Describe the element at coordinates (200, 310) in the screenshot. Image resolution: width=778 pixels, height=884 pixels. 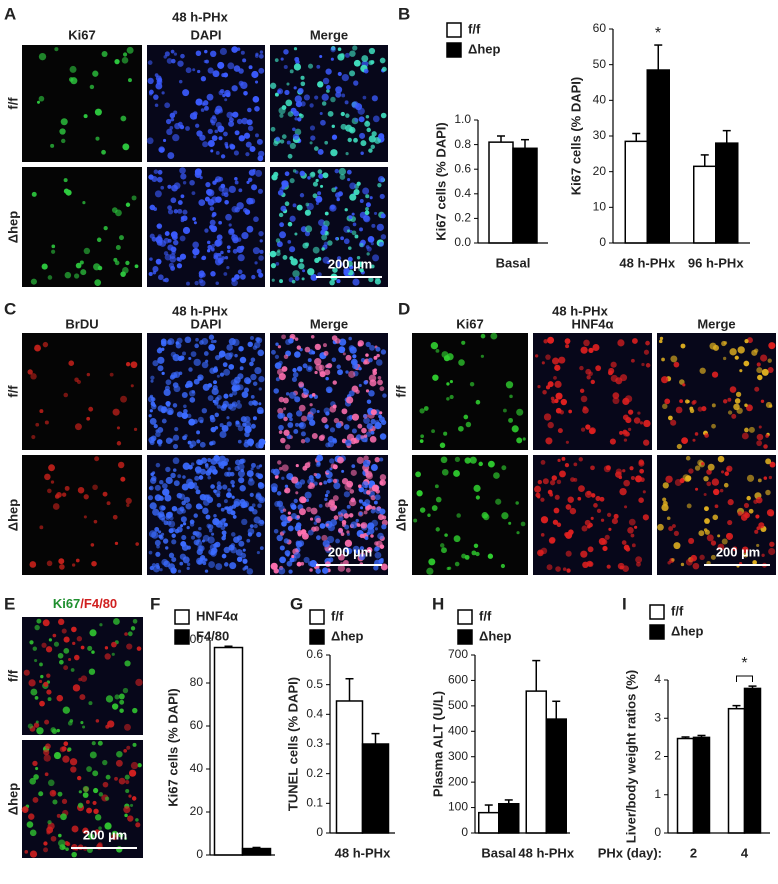
I see `panel-title: 48 h-PHx` at that location.